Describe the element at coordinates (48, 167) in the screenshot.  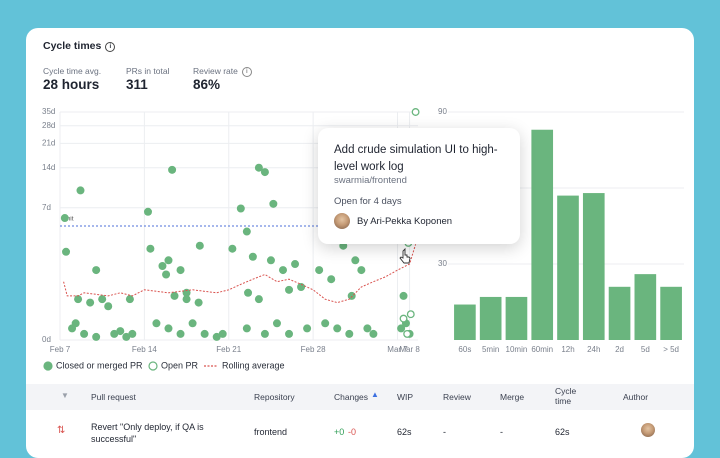
I see `y-tick-label: 14d` at that location.